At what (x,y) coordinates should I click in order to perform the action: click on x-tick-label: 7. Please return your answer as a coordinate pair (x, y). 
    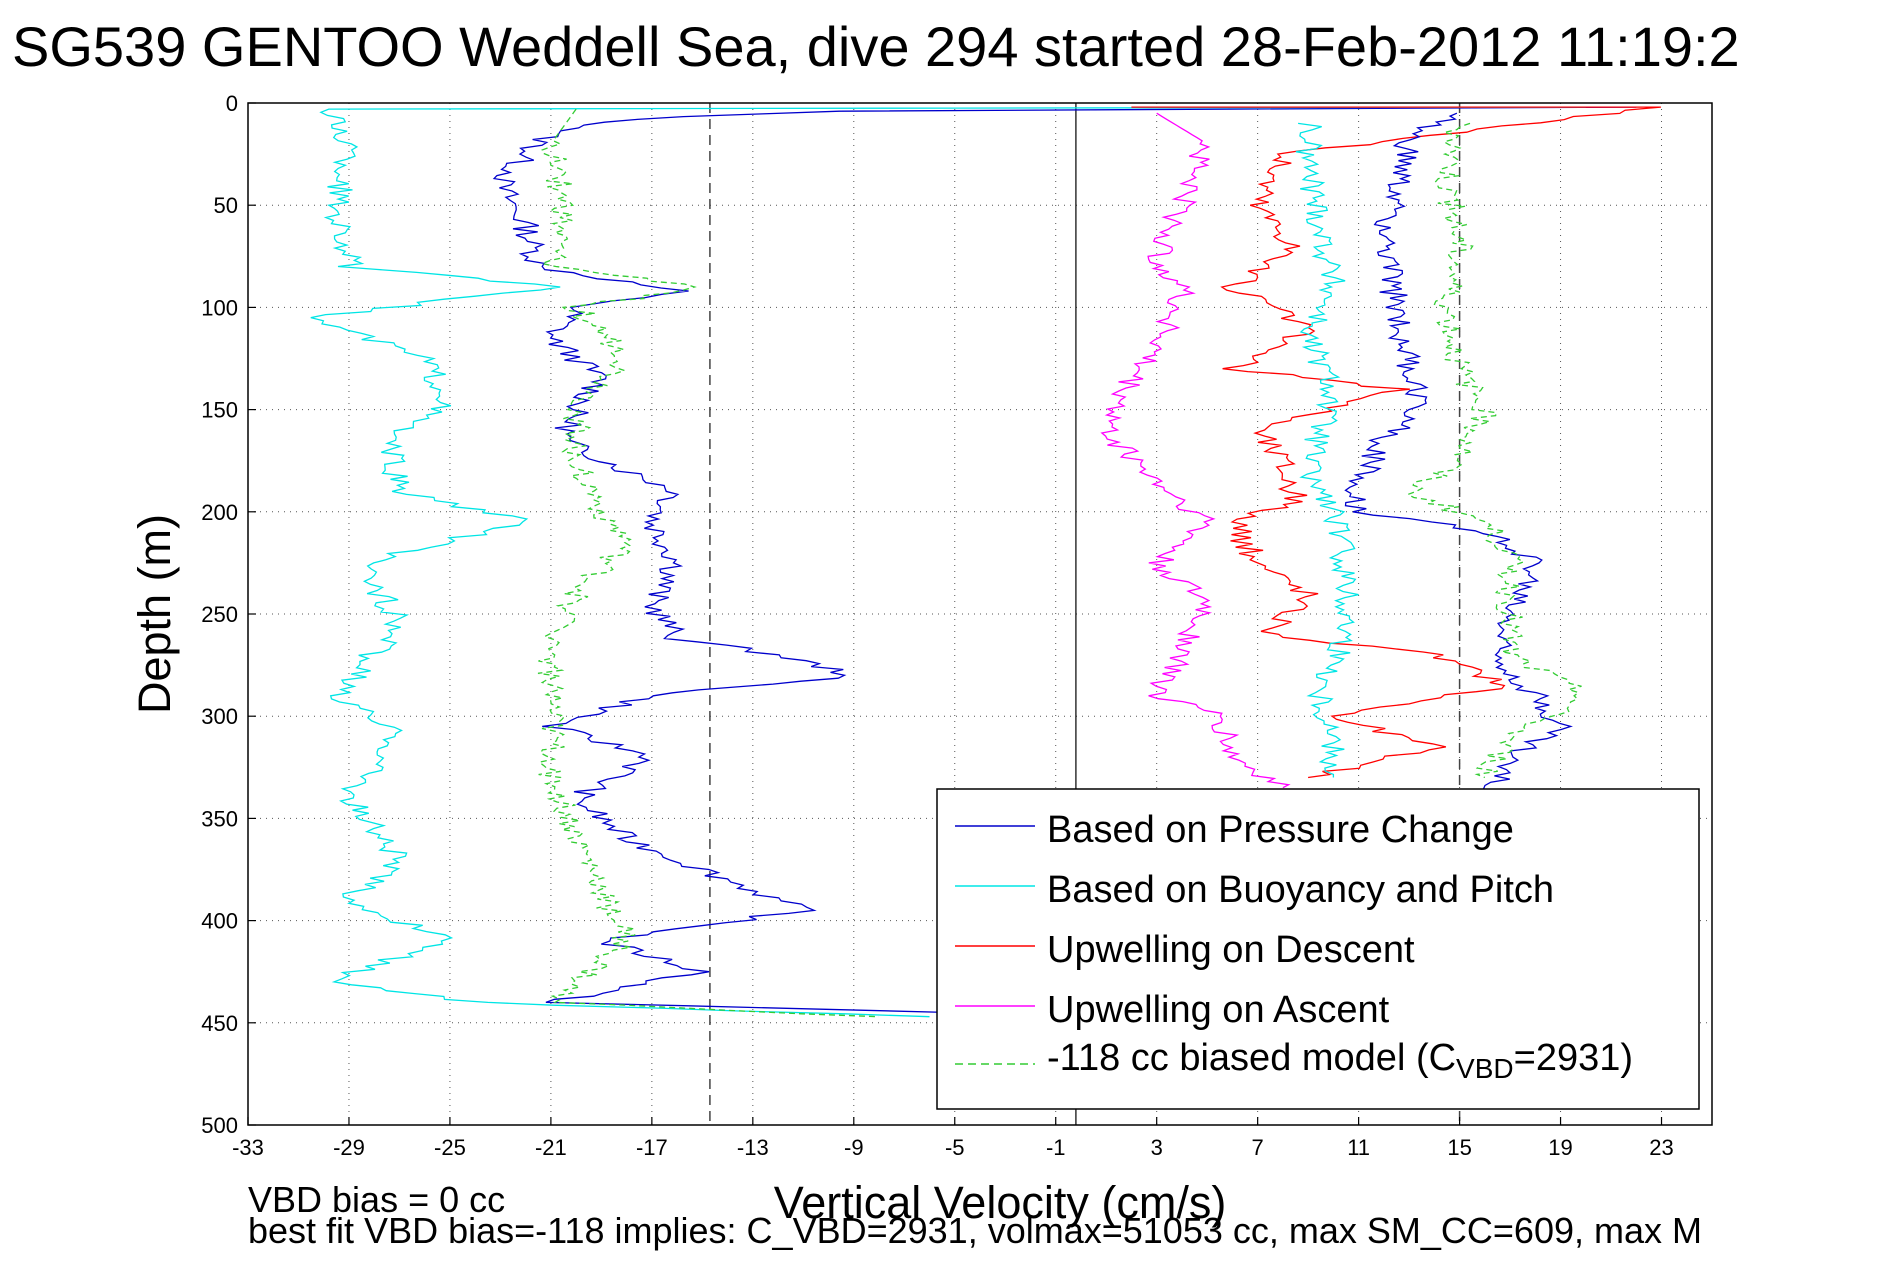
    Looking at the image, I should click on (1258, 1147).